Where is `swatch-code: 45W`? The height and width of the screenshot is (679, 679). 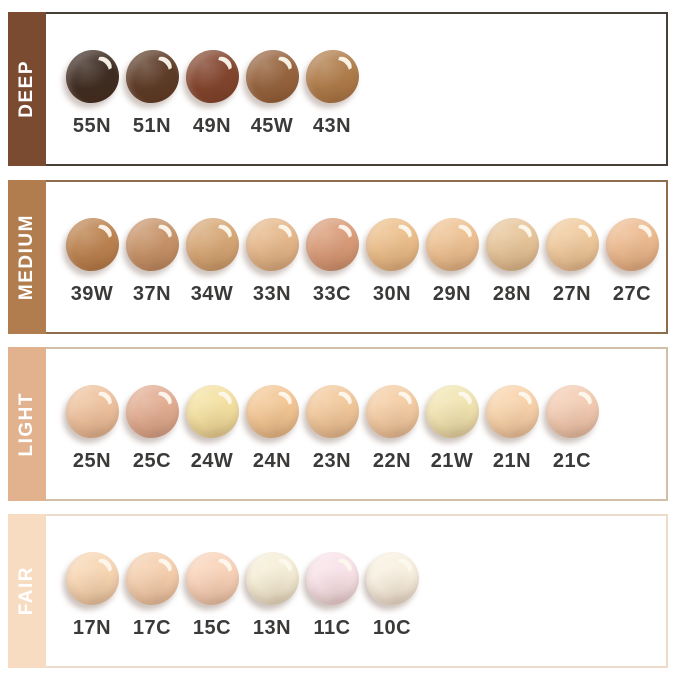 swatch-code: 45W is located at coordinates (272, 126).